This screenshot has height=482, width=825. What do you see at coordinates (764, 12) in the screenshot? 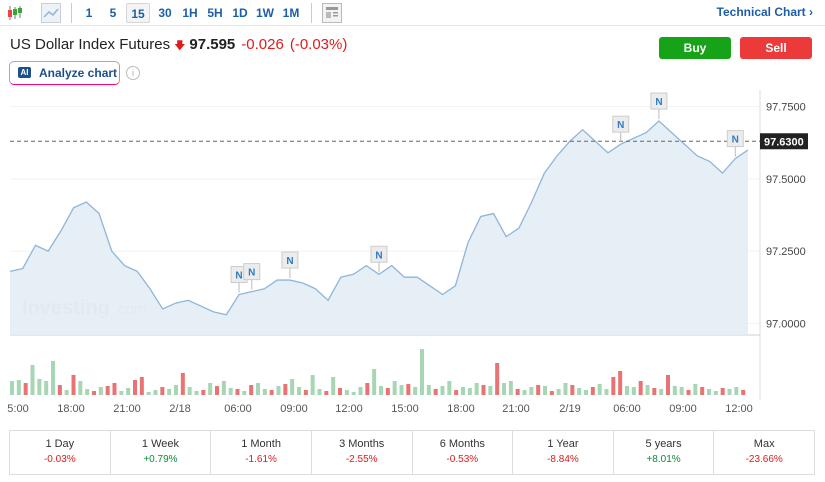
I see `technical-chart-link: Technical Chart ›` at bounding box center [764, 12].